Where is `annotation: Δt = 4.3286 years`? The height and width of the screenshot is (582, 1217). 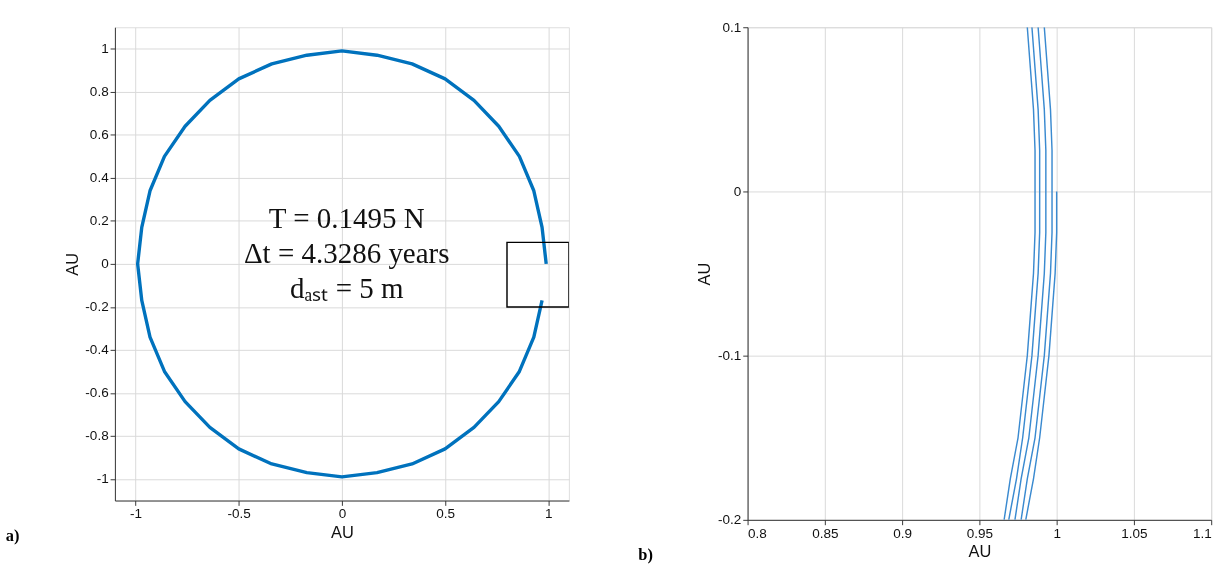
annotation: Δt = 4.3286 years is located at coordinates (346, 252).